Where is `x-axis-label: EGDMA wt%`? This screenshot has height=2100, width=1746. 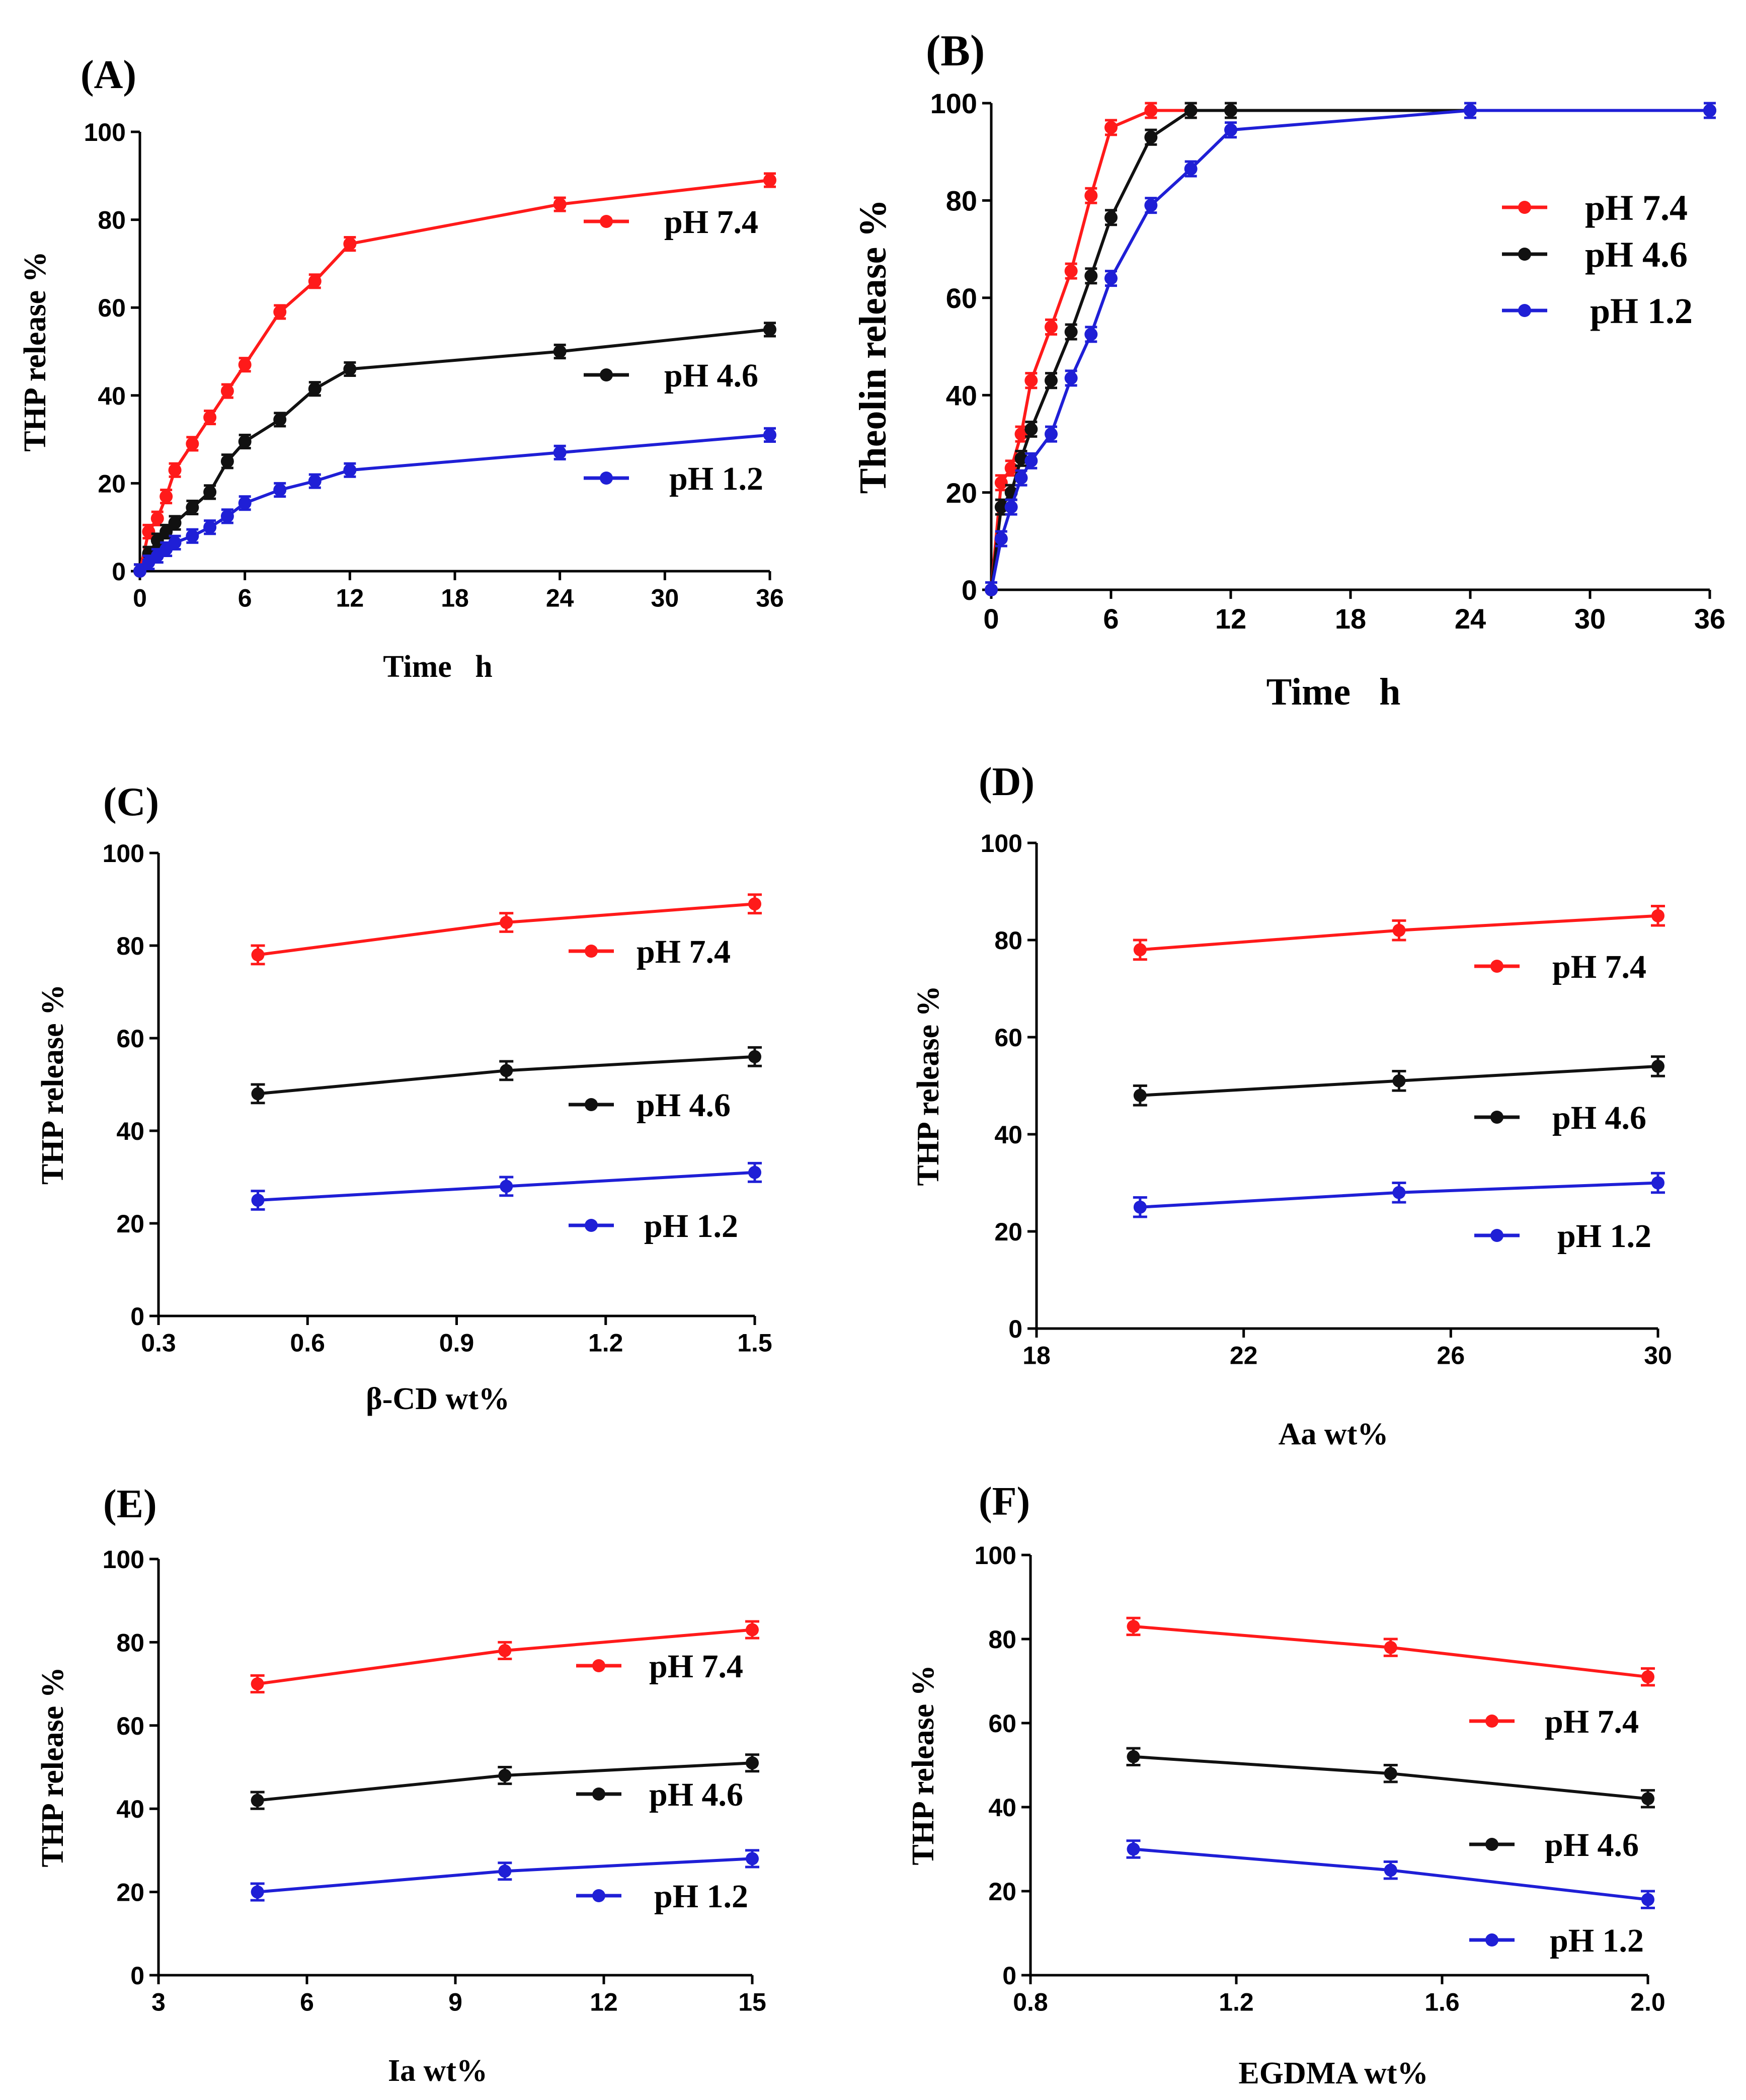 x-axis-label: EGDMA wt% is located at coordinates (1333, 2073).